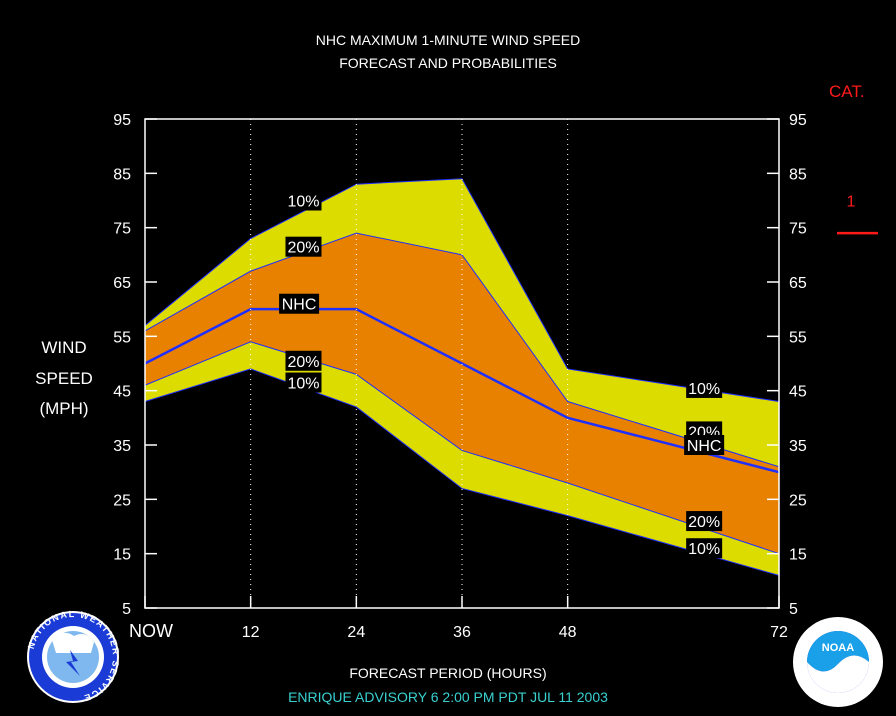  What do you see at coordinates (798, 337) in the screenshot?
I see `y-tick-label-right: 55` at bounding box center [798, 337].